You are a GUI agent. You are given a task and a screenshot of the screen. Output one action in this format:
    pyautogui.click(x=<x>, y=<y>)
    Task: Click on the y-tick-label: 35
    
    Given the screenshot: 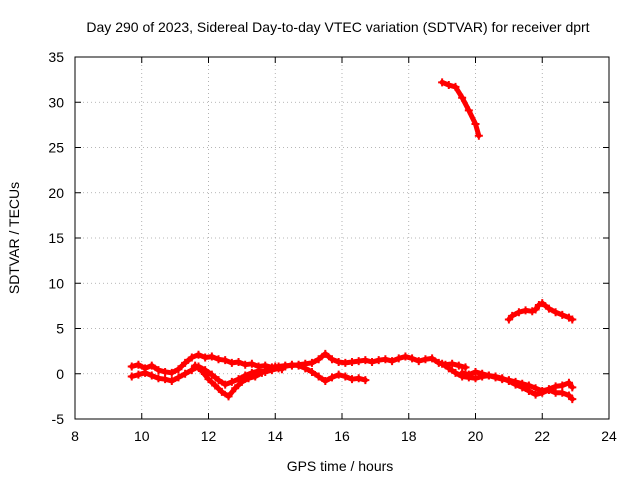 What is the action you would take?
    pyautogui.click(x=56, y=57)
    